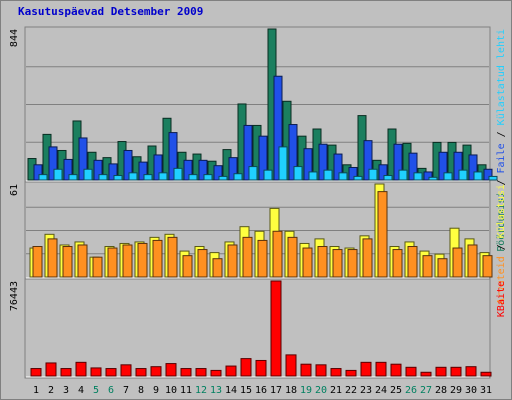  I want to click on x-tick-label-day-10: 10, so click(171, 390).